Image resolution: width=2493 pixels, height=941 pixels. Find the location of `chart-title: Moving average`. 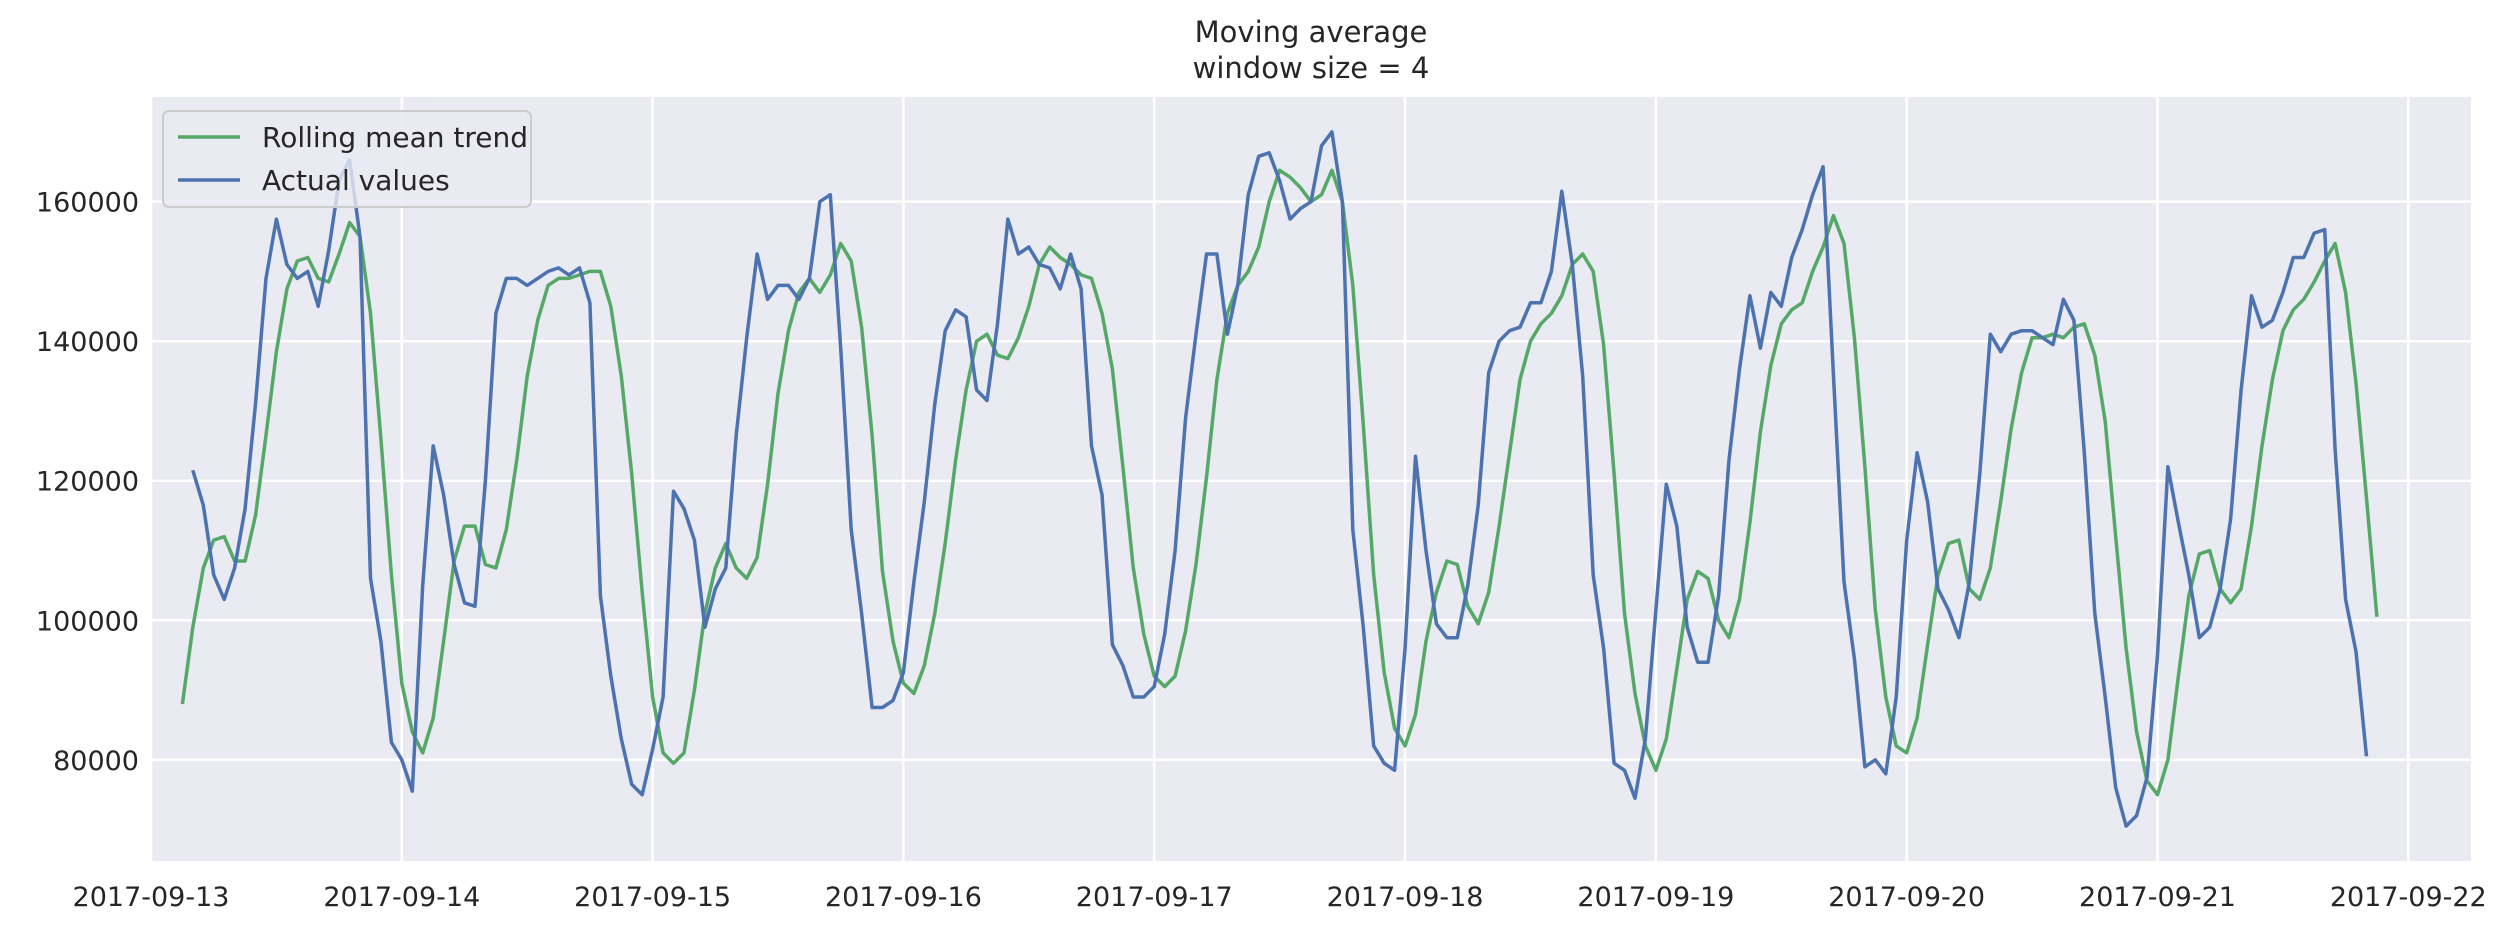

chart-title: Moving average is located at coordinates (1311, 32).